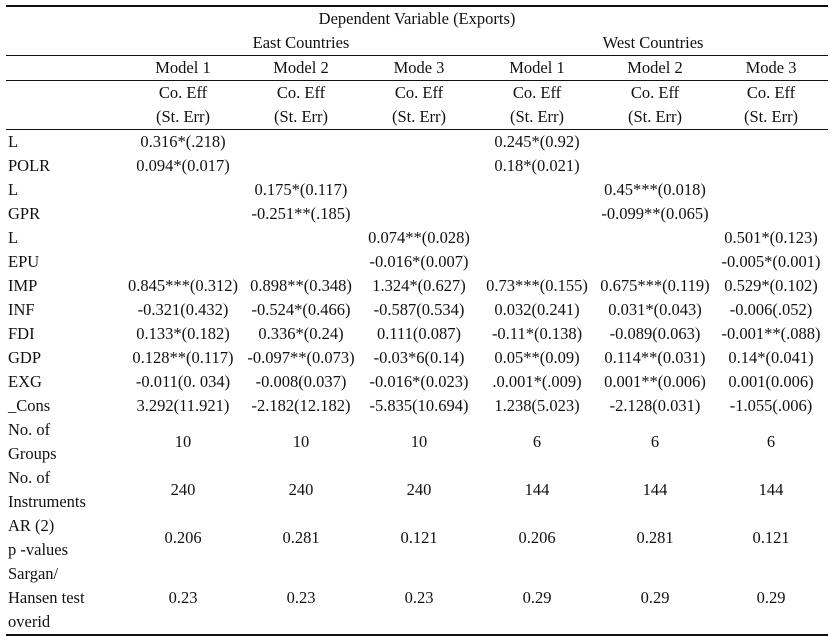 The image size is (834, 636). I want to click on table-cell: 0.898**(0.348), so click(301, 285).